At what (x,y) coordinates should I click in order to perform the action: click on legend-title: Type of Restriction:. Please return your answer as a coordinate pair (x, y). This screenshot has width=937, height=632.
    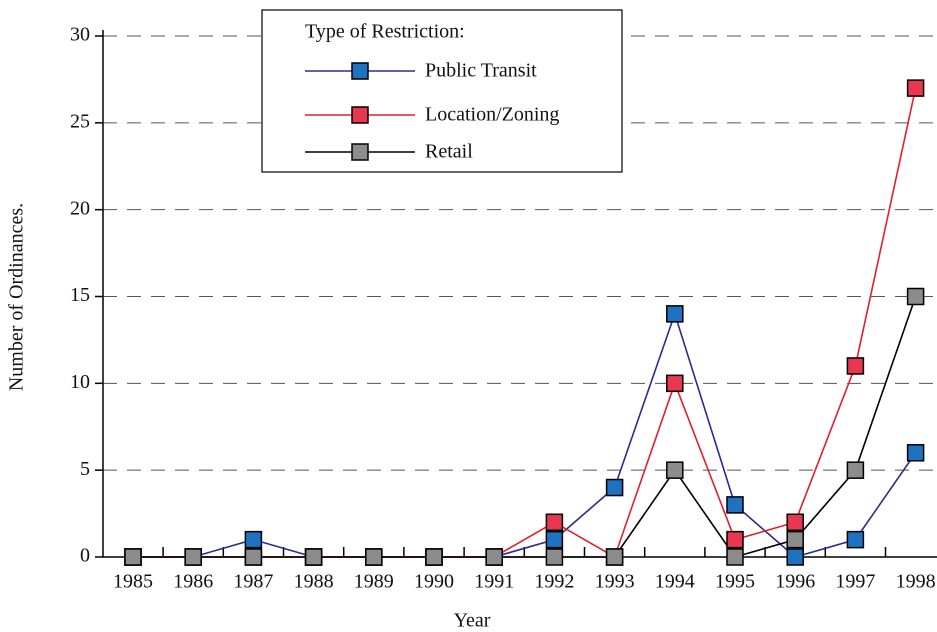
    Looking at the image, I should click on (385, 32).